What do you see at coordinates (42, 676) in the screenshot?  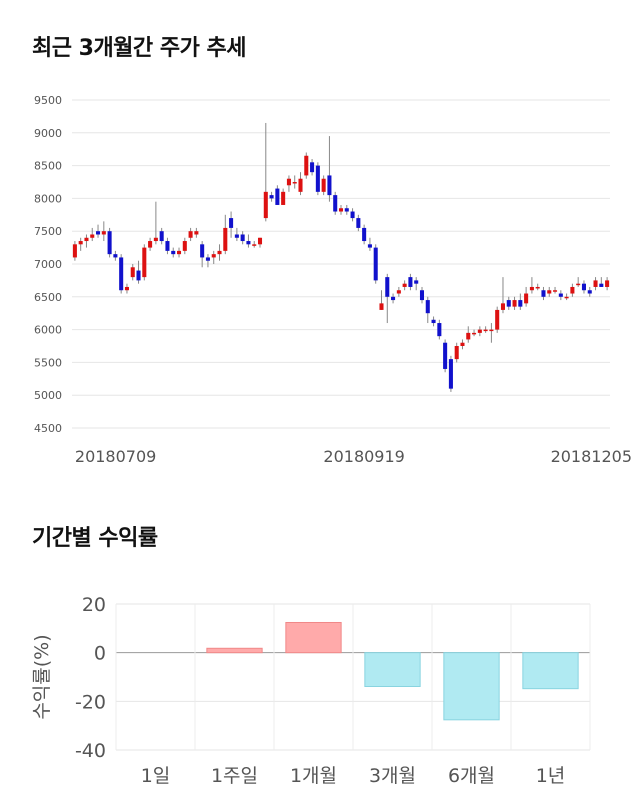 I see `bar-y-axis-label: 수익률(%)` at bounding box center [42, 676].